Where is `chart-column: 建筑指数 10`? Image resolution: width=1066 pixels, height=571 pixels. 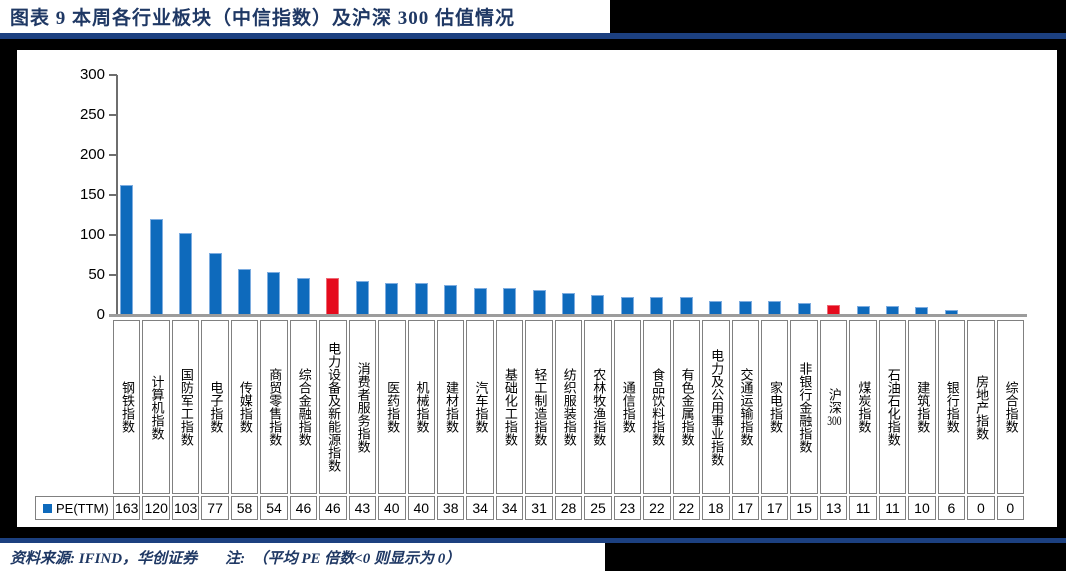 chart-column: 建筑指数 10 is located at coordinates (922, 297).